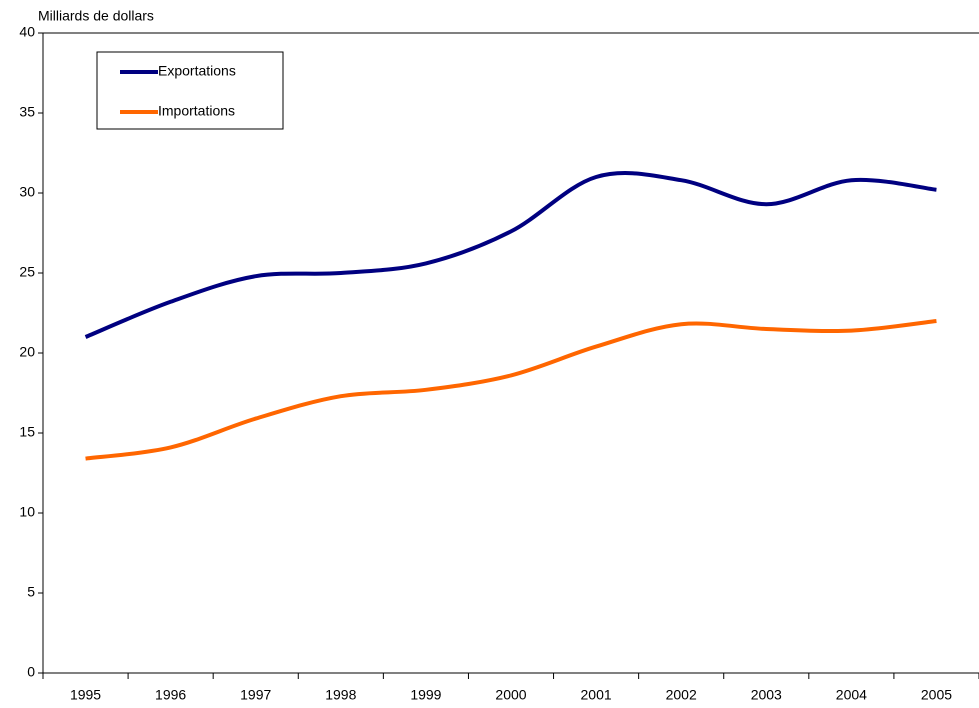 This screenshot has height=708, width=979. I want to click on y-tick-label: 30, so click(27, 192).